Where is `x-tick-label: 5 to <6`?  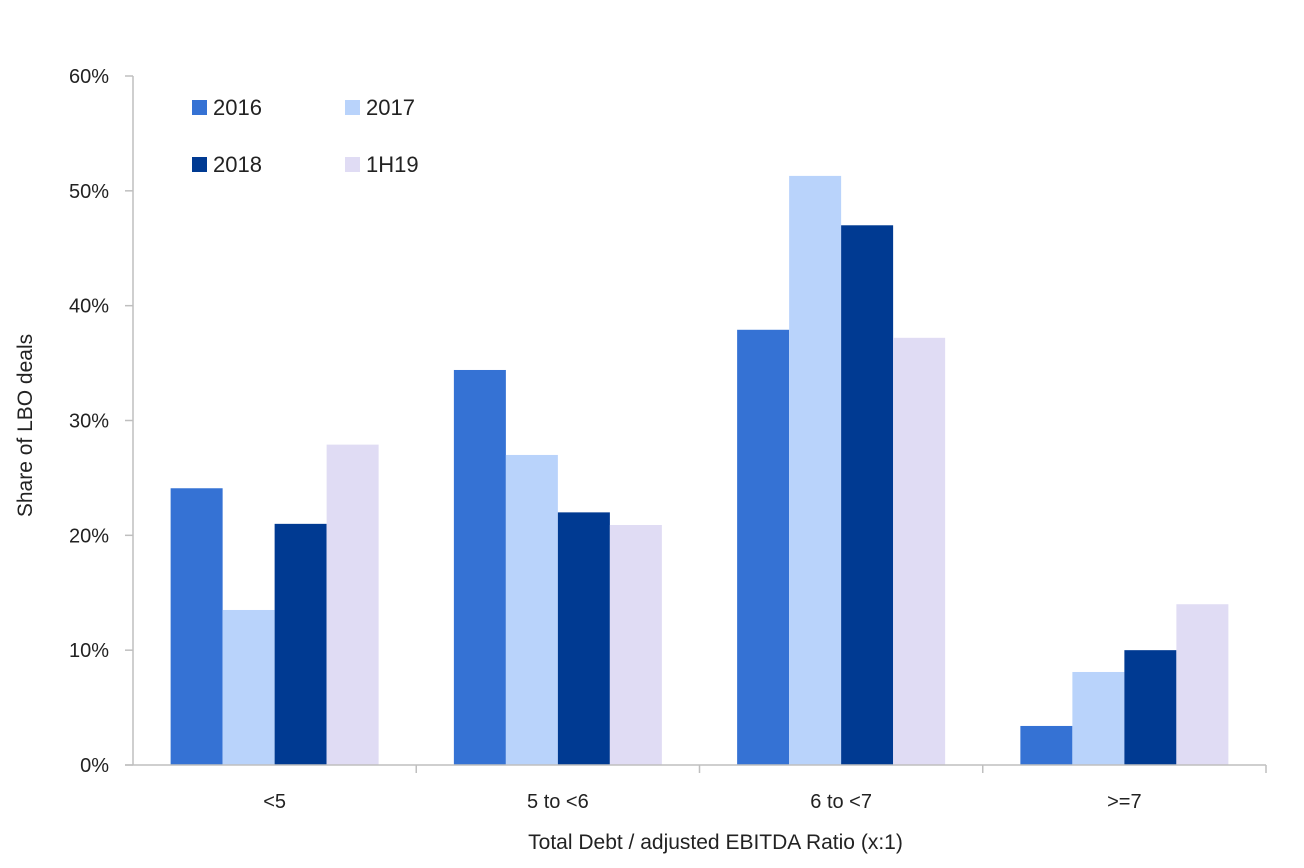
x-tick-label: 5 to <6 is located at coordinates (558, 802).